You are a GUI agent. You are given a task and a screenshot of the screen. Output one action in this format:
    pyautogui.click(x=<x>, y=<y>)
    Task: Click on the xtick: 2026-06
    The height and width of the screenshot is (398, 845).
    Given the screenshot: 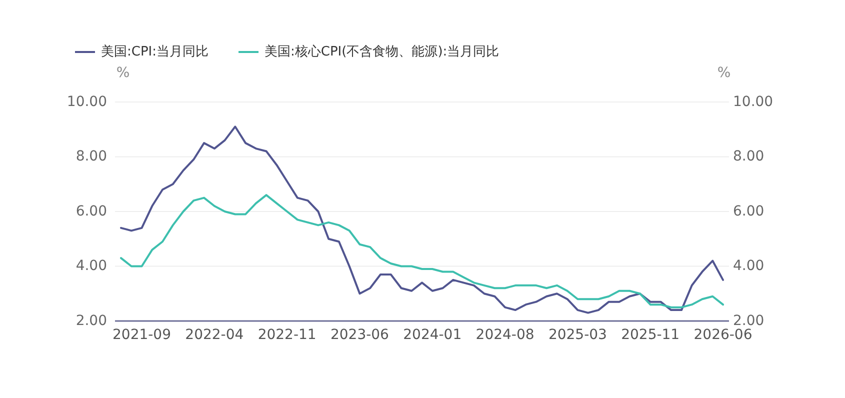 What is the action you would take?
    pyautogui.click(x=723, y=334)
    